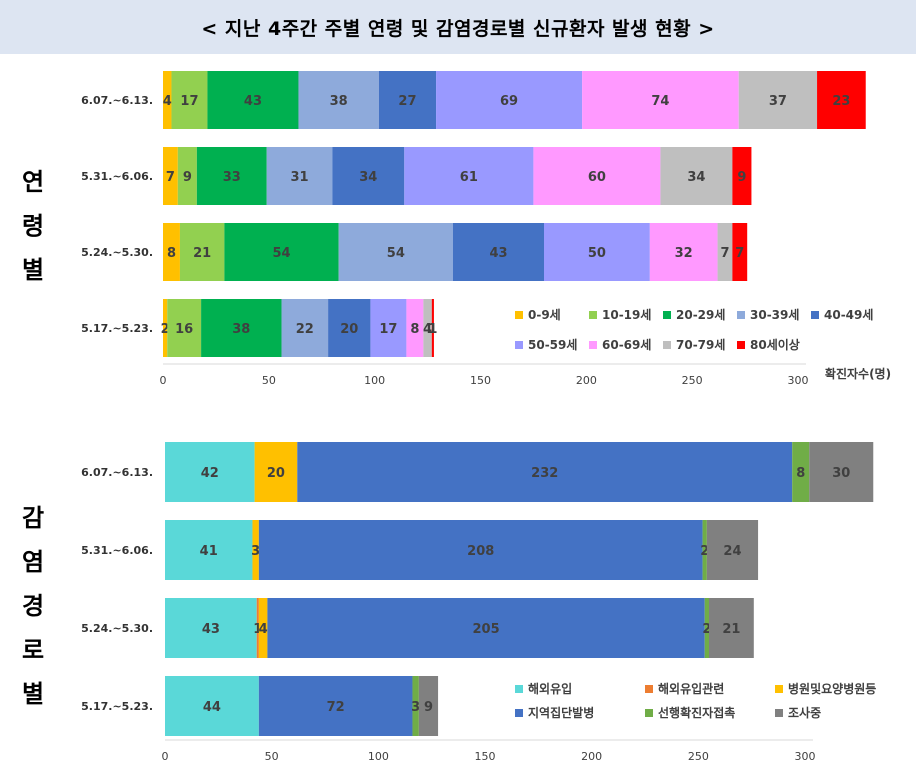  What do you see at coordinates (684, 253) in the screenshot?
I see `data-label: 32` at bounding box center [684, 253].